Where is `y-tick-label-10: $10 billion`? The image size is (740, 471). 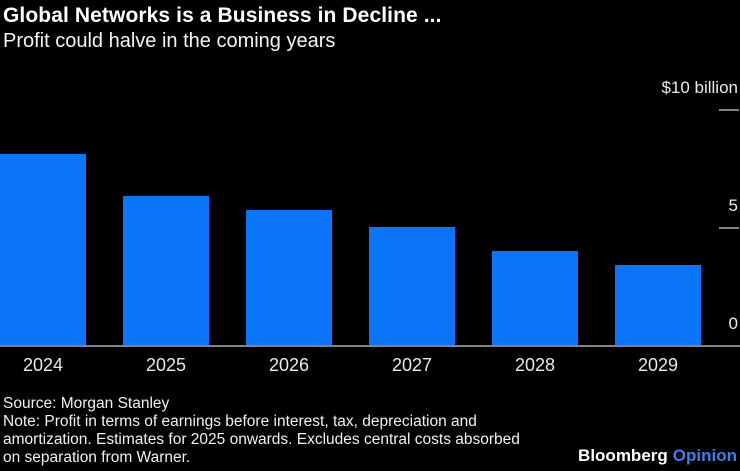
y-tick-label-10: $10 billion is located at coordinates (699, 87).